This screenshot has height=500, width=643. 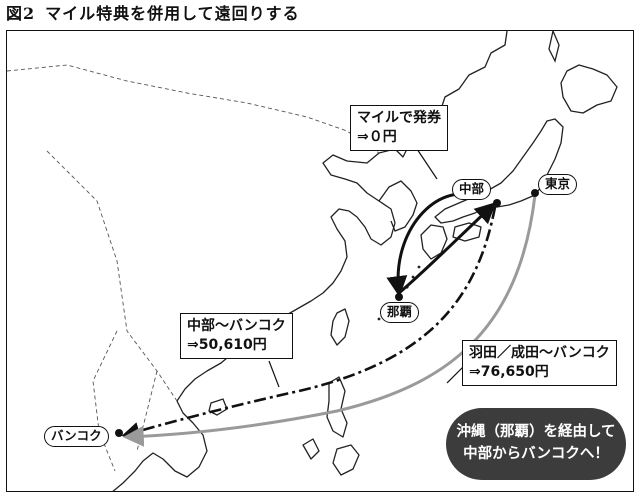 I want to click on shikoku-coastline, so click(x=467, y=232).